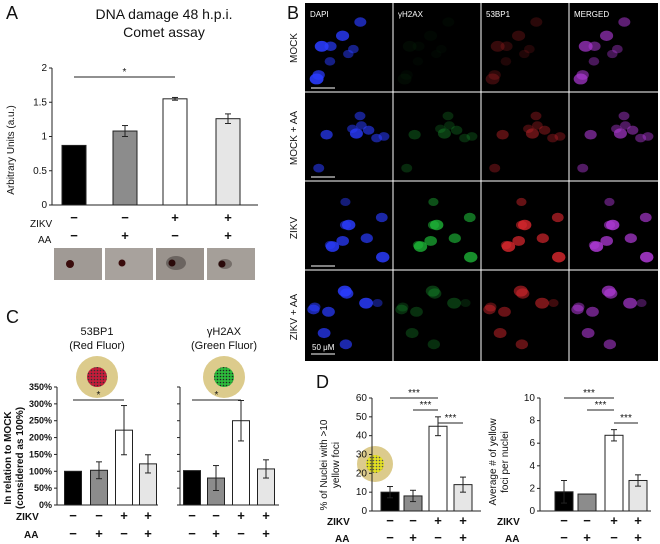 This screenshot has width=660, height=544. Describe the element at coordinates (508, 522) in the screenshot. I see `panel-d2-zikv-label: ZIKV` at that location.